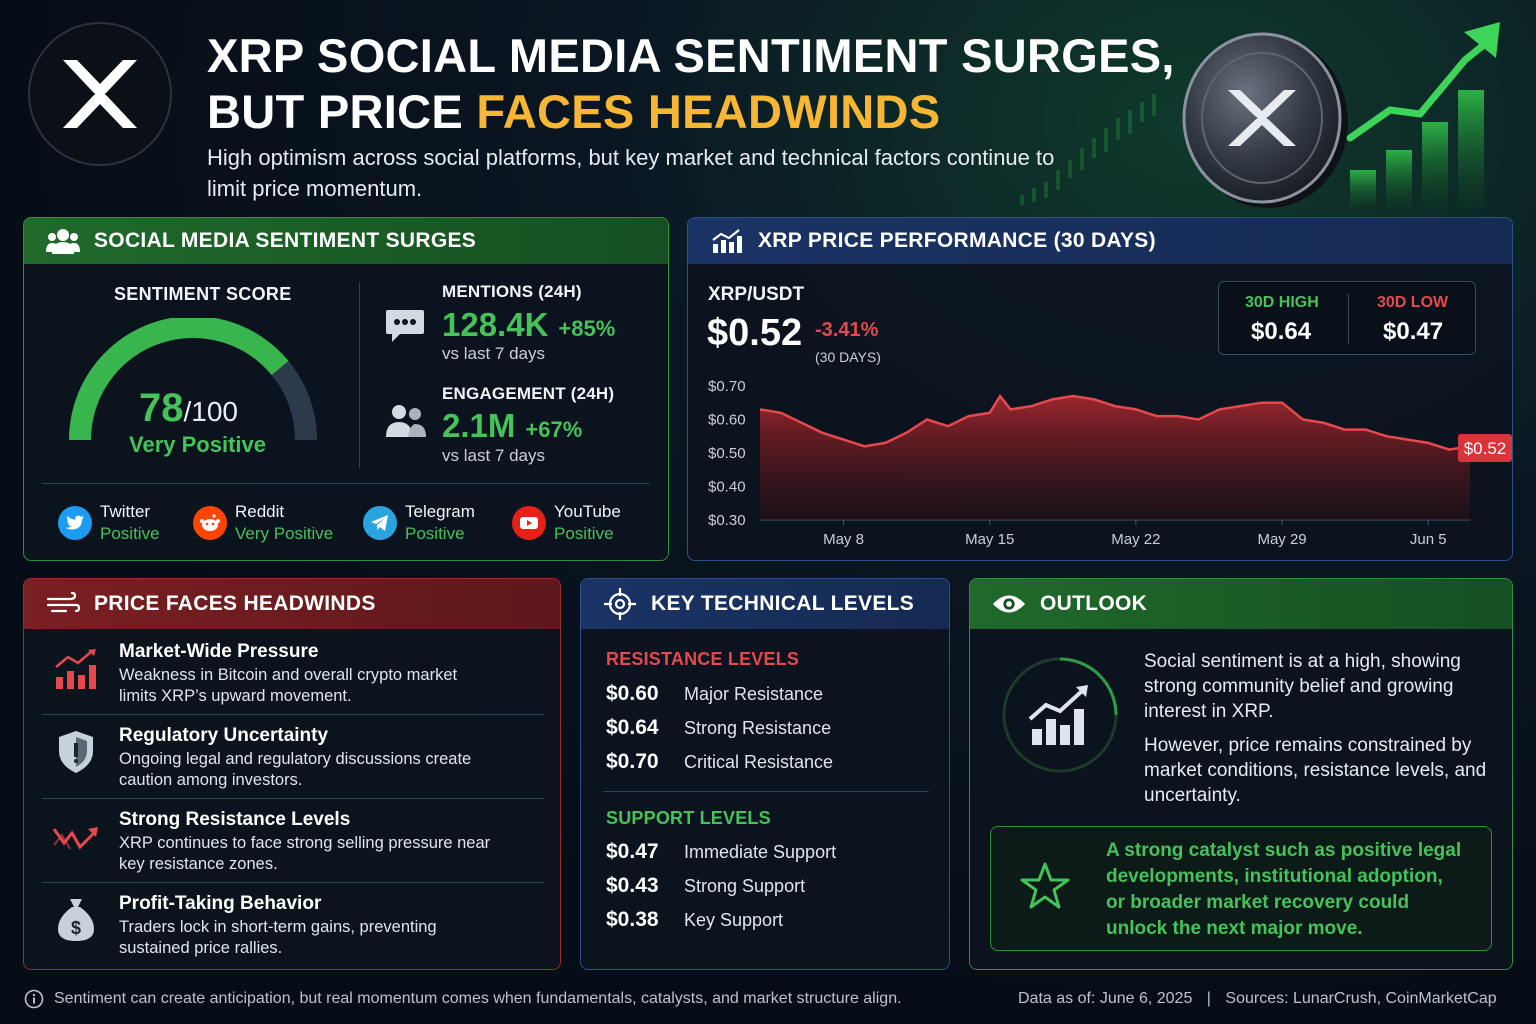 The height and width of the screenshot is (1024, 1536). Describe the element at coordinates (493, 353) in the screenshot. I see `mentions-sub: vs last 7 days` at that location.